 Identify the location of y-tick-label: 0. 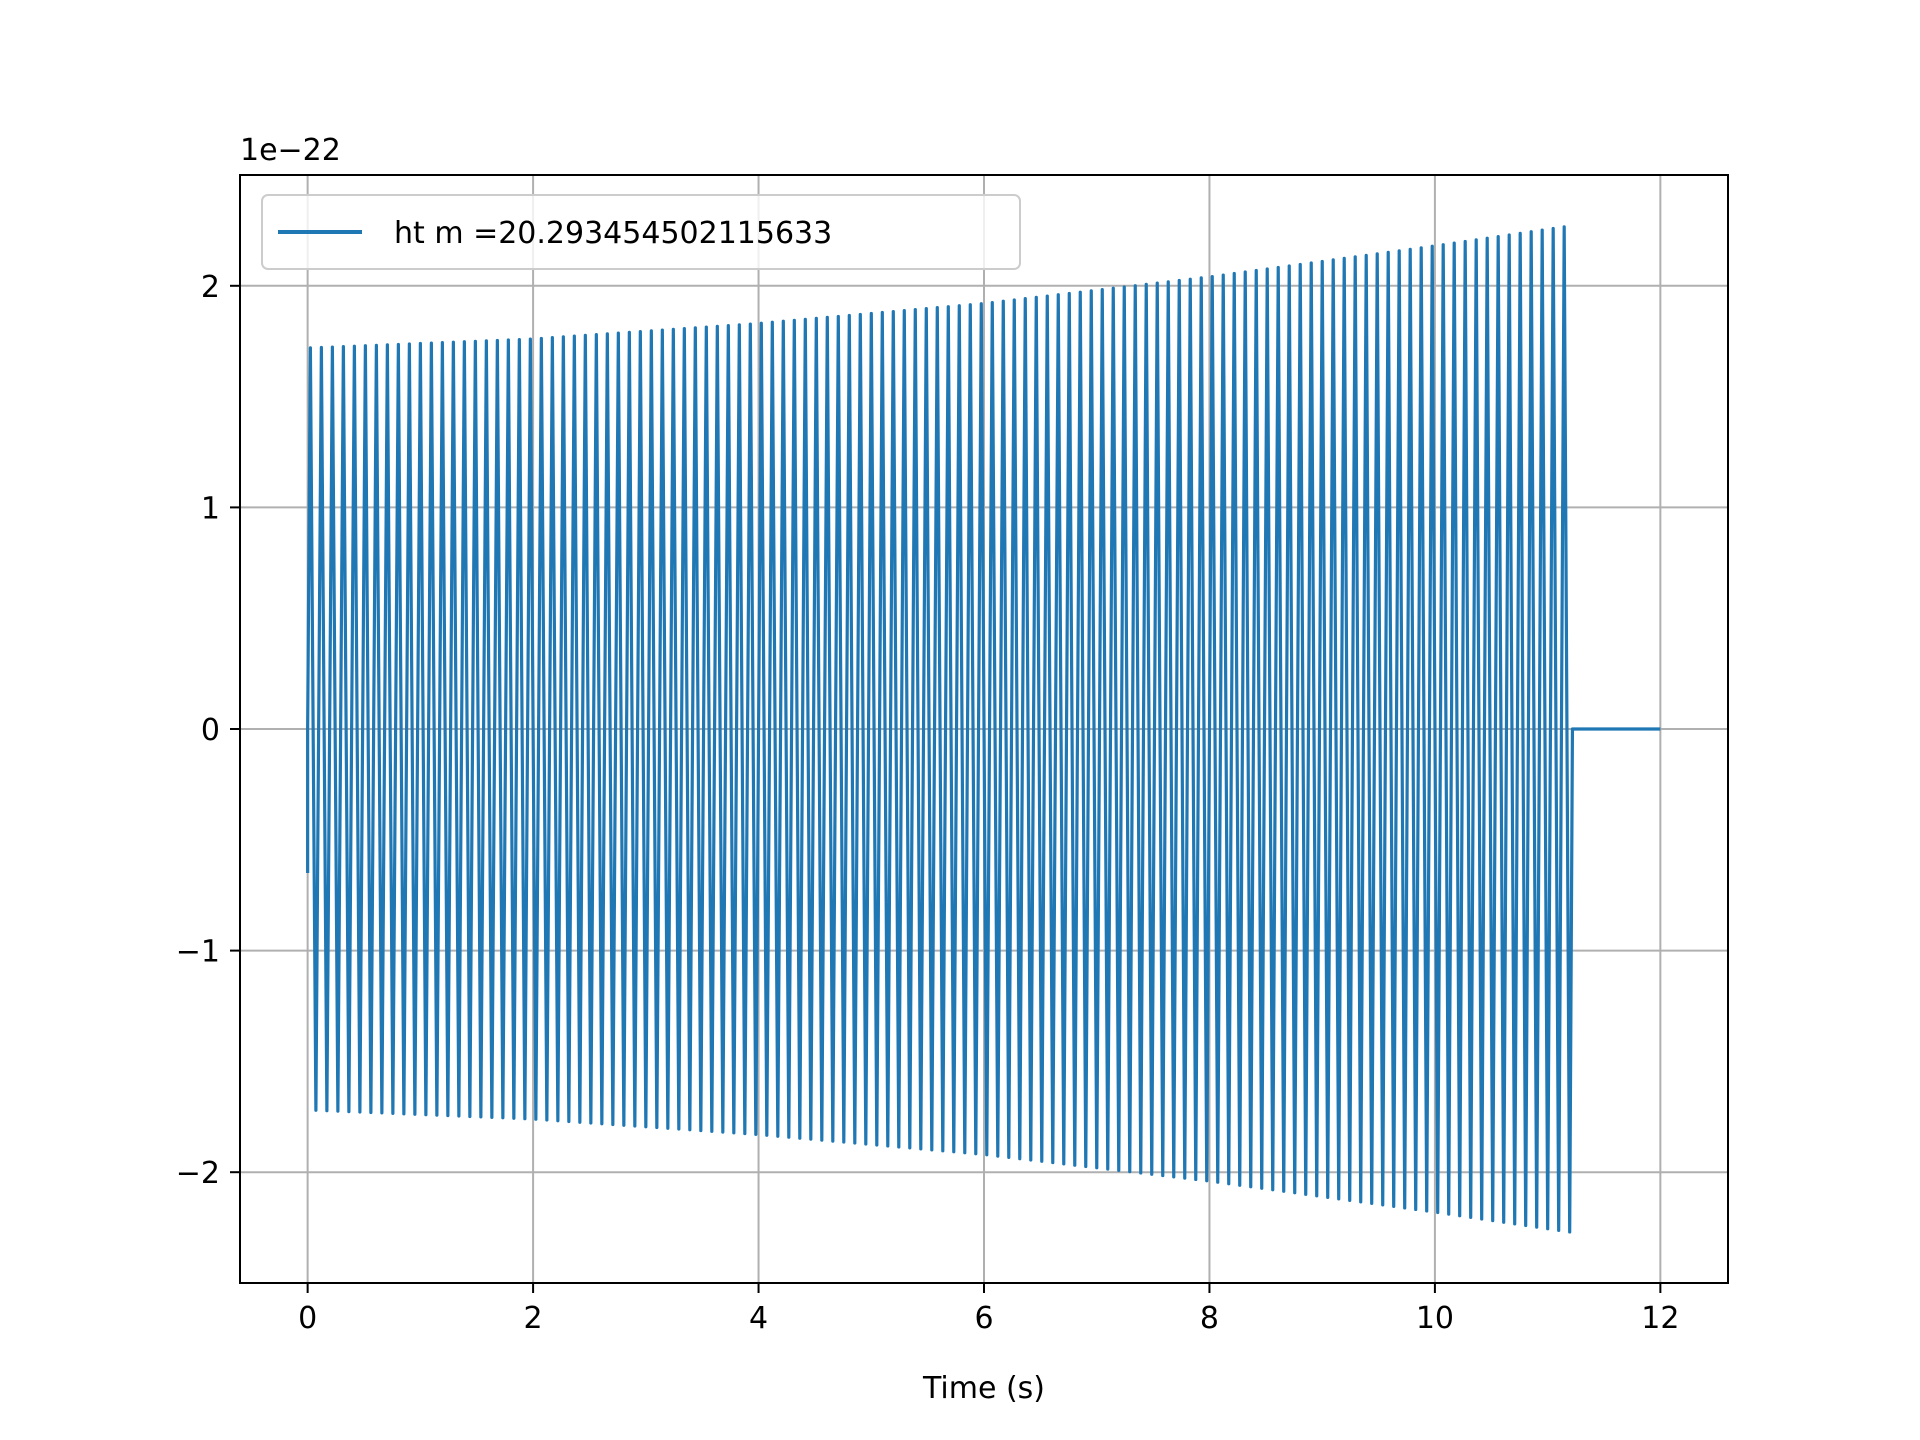
(210, 730).